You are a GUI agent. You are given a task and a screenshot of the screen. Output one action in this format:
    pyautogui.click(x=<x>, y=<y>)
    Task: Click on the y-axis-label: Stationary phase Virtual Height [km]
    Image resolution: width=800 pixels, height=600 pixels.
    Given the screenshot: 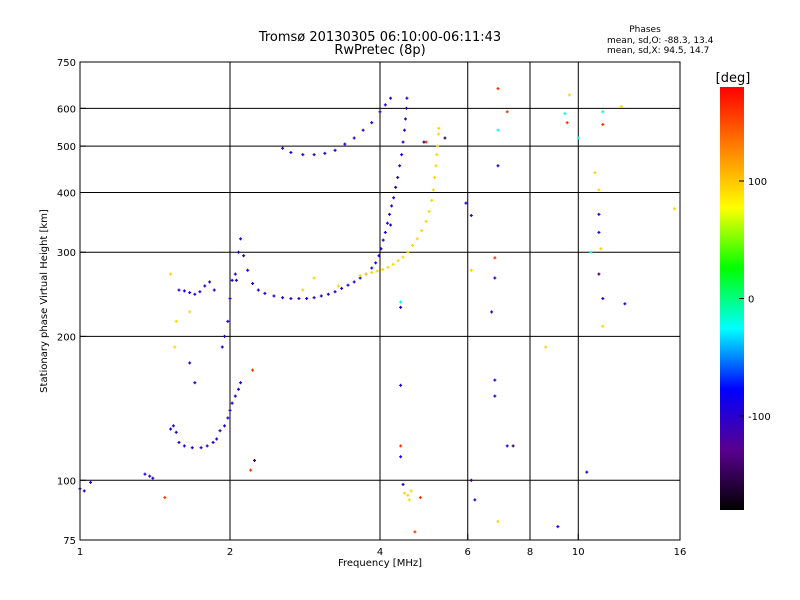 What is the action you would take?
    pyautogui.click(x=44, y=301)
    